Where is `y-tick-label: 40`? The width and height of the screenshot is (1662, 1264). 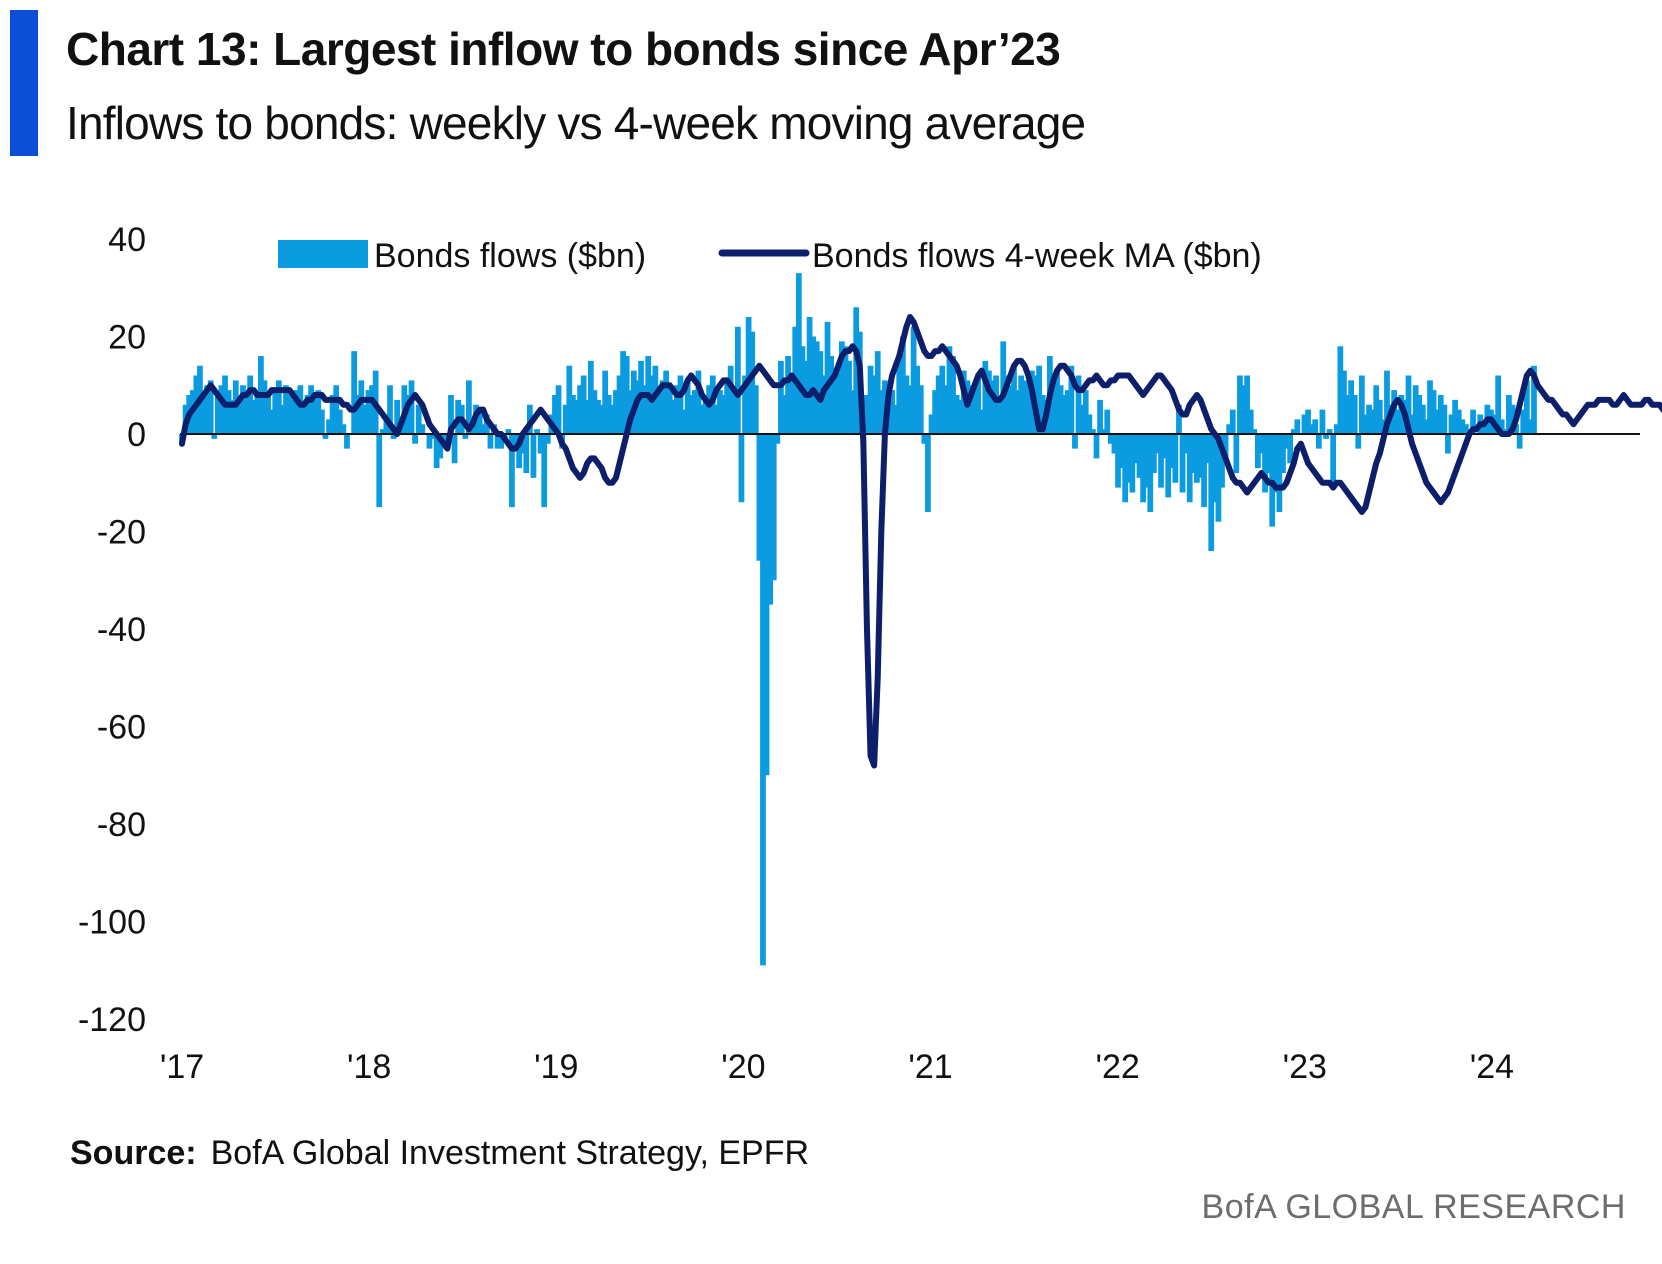
y-tick-label: 40 is located at coordinates (127, 240).